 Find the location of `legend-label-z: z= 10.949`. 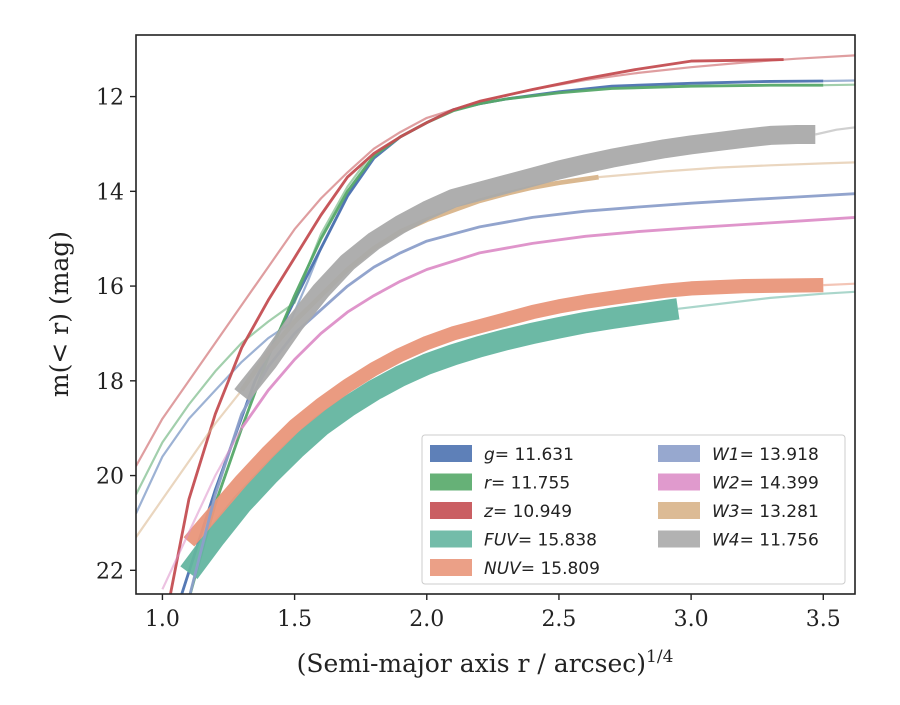

legend-label-z: z= 10.949 is located at coordinates (527, 512).